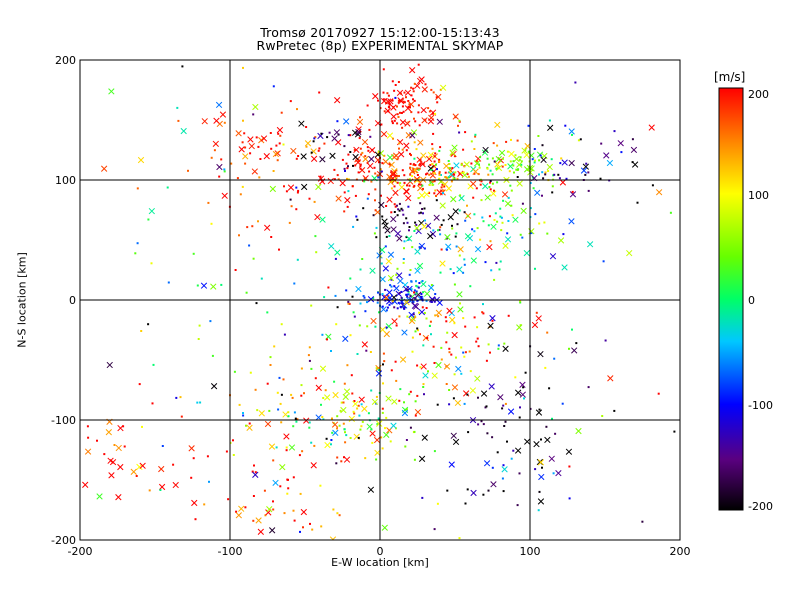 The height and width of the screenshot is (600, 800). Describe the element at coordinates (380, 32) in the screenshot. I see `chart-title: Tromsø 20170927 15:12:00-15:13:43` at that location.